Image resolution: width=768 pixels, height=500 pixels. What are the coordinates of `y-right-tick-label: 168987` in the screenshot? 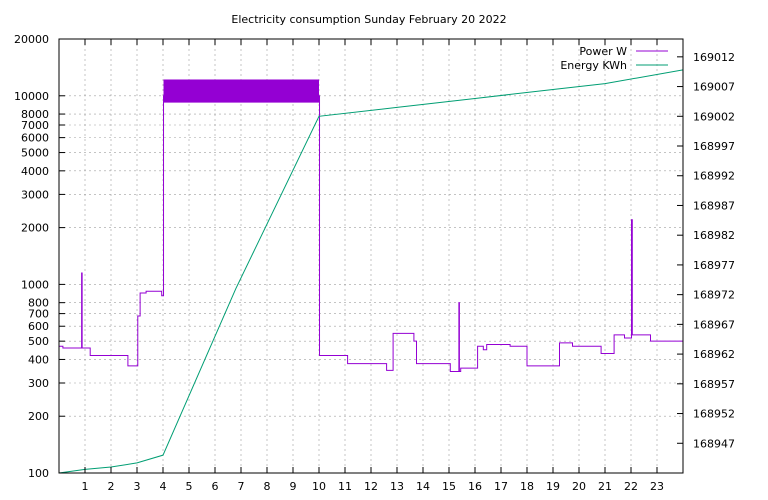 It's located at (714, 205).